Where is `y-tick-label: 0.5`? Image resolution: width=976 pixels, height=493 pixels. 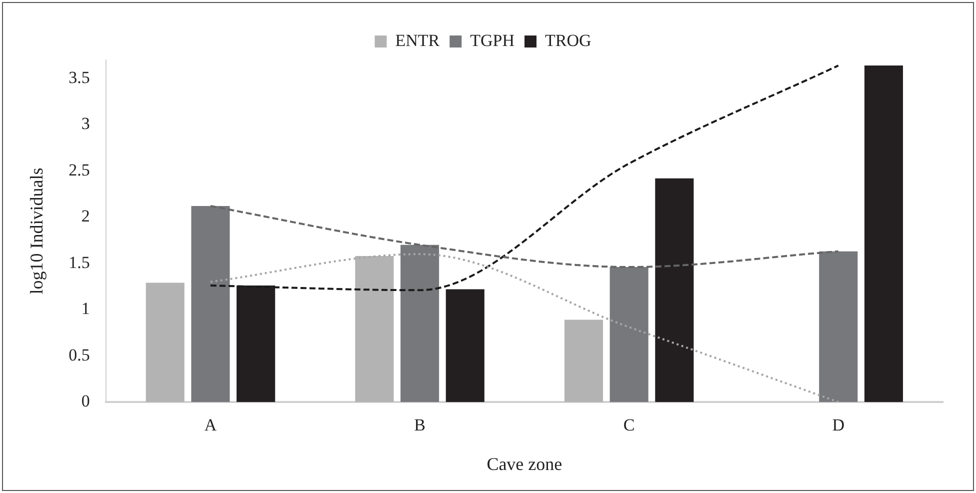
y-tick-label: 0.5 is located at coordinates (79, 354).